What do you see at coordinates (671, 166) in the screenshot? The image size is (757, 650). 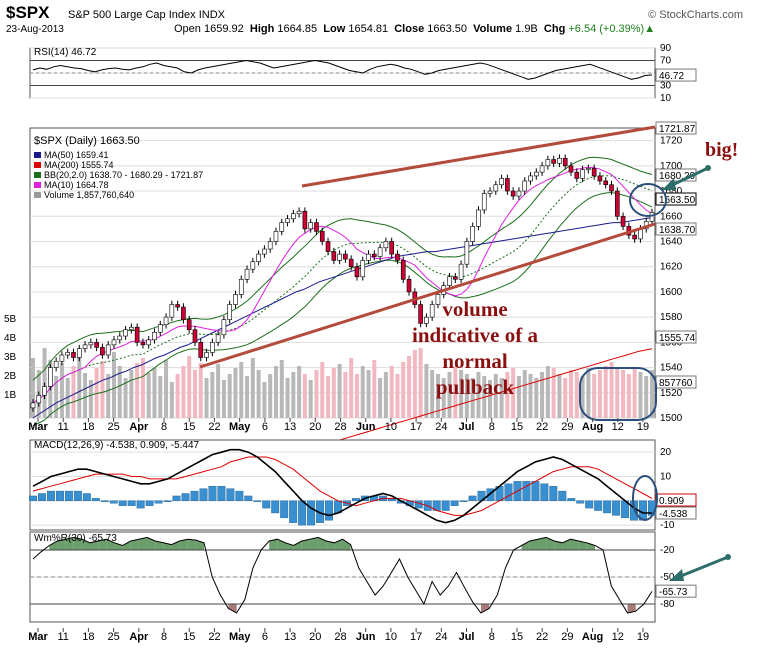 I see `price-tick-label: 1700` at bounding box center [671, 166].